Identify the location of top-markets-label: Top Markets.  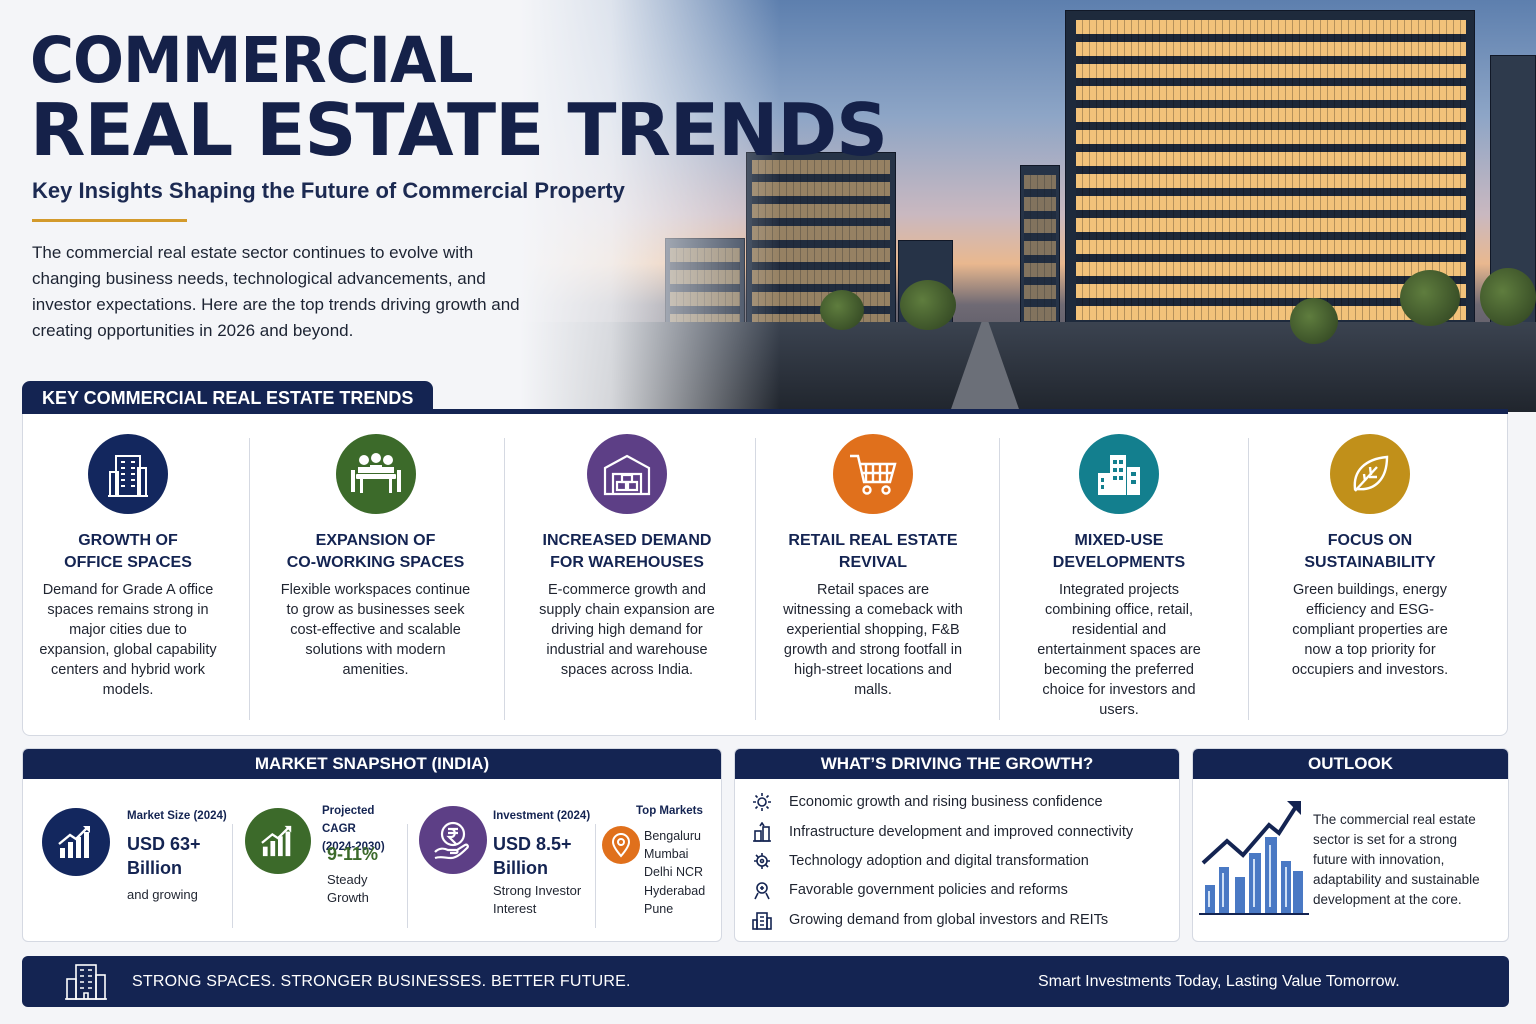
(669, 811).